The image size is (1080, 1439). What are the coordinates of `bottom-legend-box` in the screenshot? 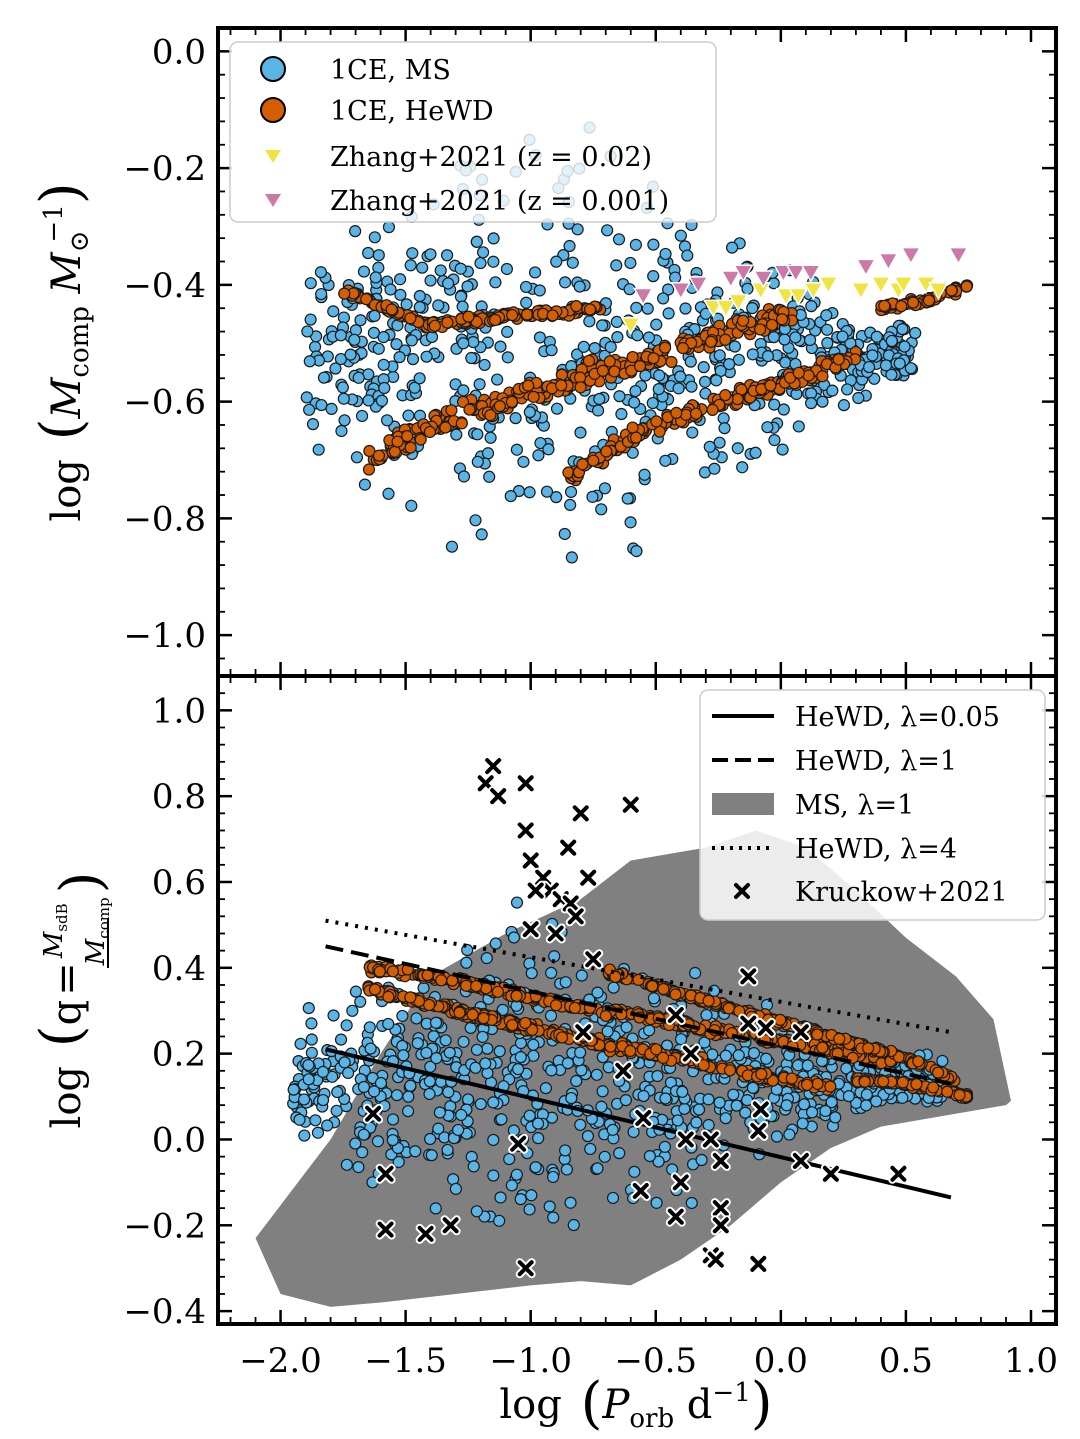 It's located at (872, 805).